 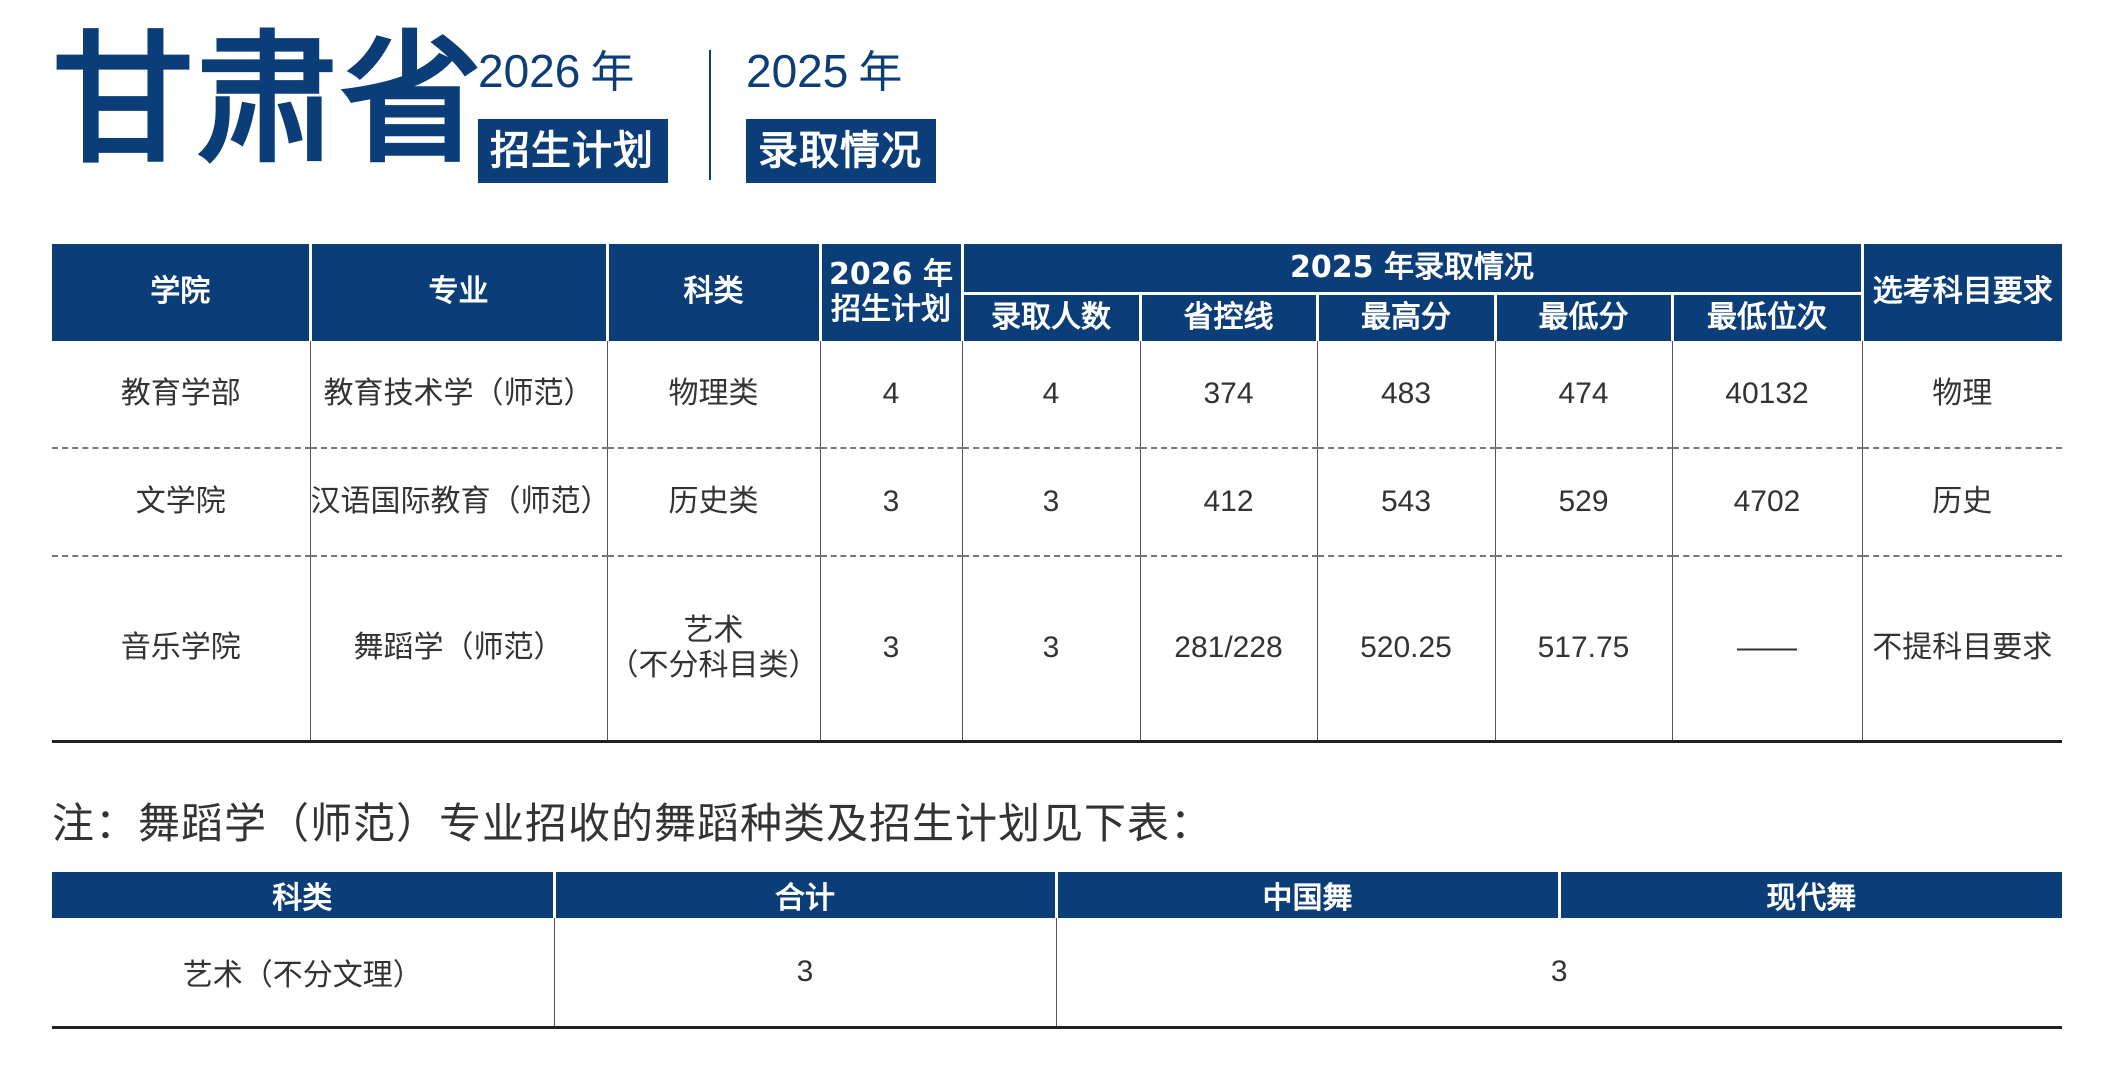 I want to click on plan-header-block: 2026 年 招生计划, so click(x=573, y=115).